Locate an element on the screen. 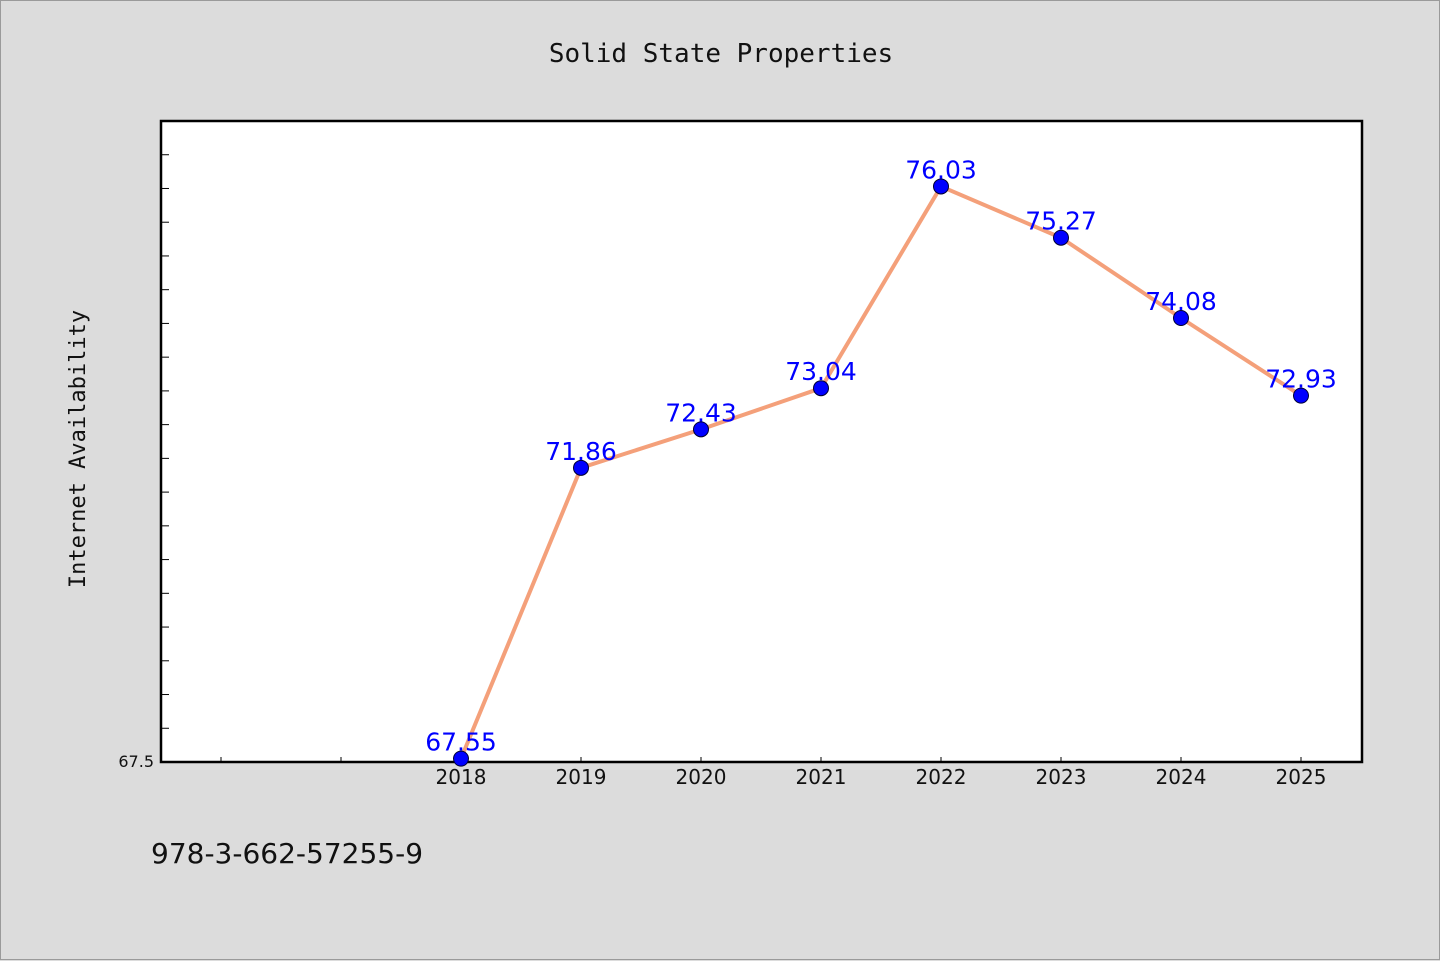 This screenshot has height=961, width=1440. x-tick-label: 2020 is located at coordinates (701, 777).